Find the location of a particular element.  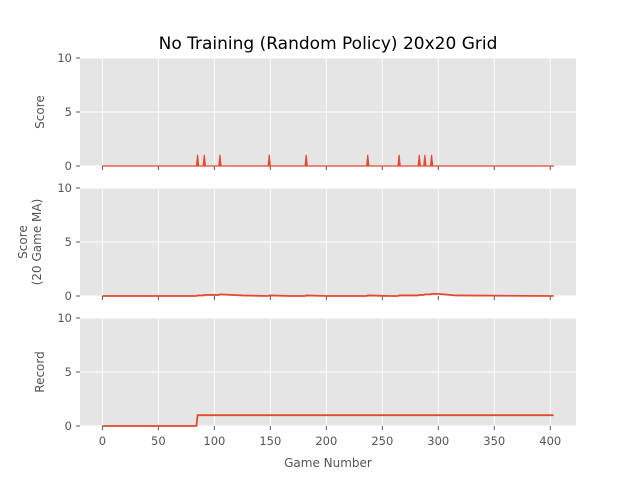

x-tick-label: 50 is located at coordinates (158, 441).